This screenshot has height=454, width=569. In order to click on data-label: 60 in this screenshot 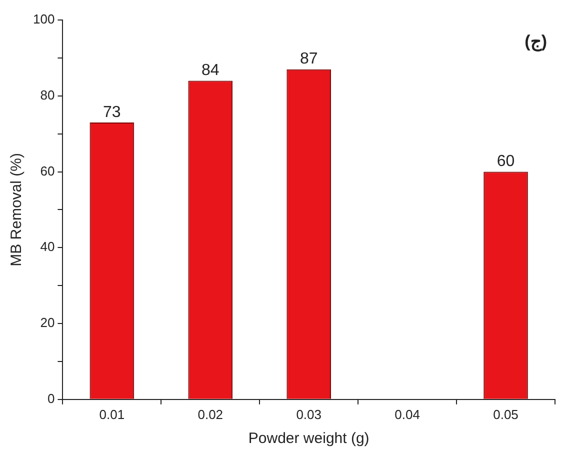, I will do `click(505, 161)`.